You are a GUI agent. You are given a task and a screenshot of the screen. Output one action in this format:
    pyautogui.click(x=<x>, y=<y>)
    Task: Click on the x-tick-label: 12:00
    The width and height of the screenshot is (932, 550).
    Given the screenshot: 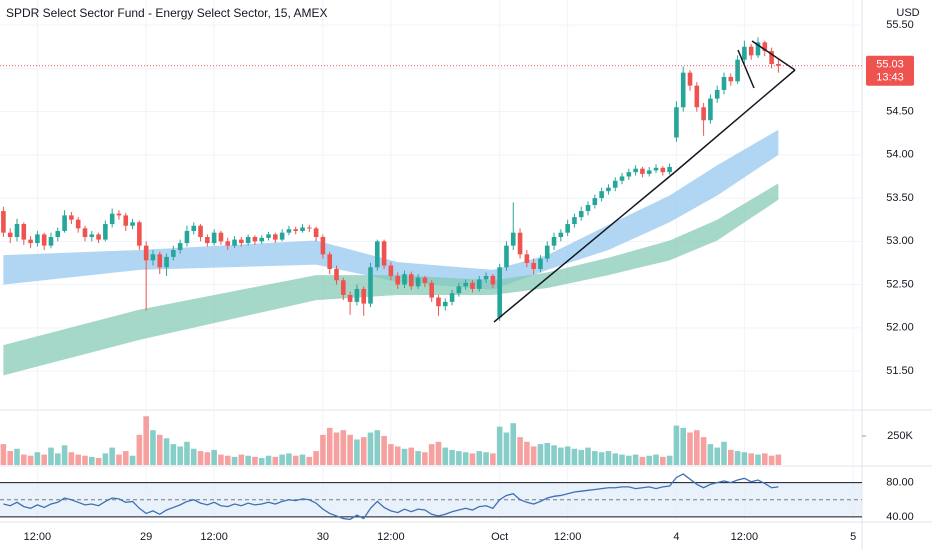 What is the action you would take?
    pyautogui.click(x=568, y=537)
    